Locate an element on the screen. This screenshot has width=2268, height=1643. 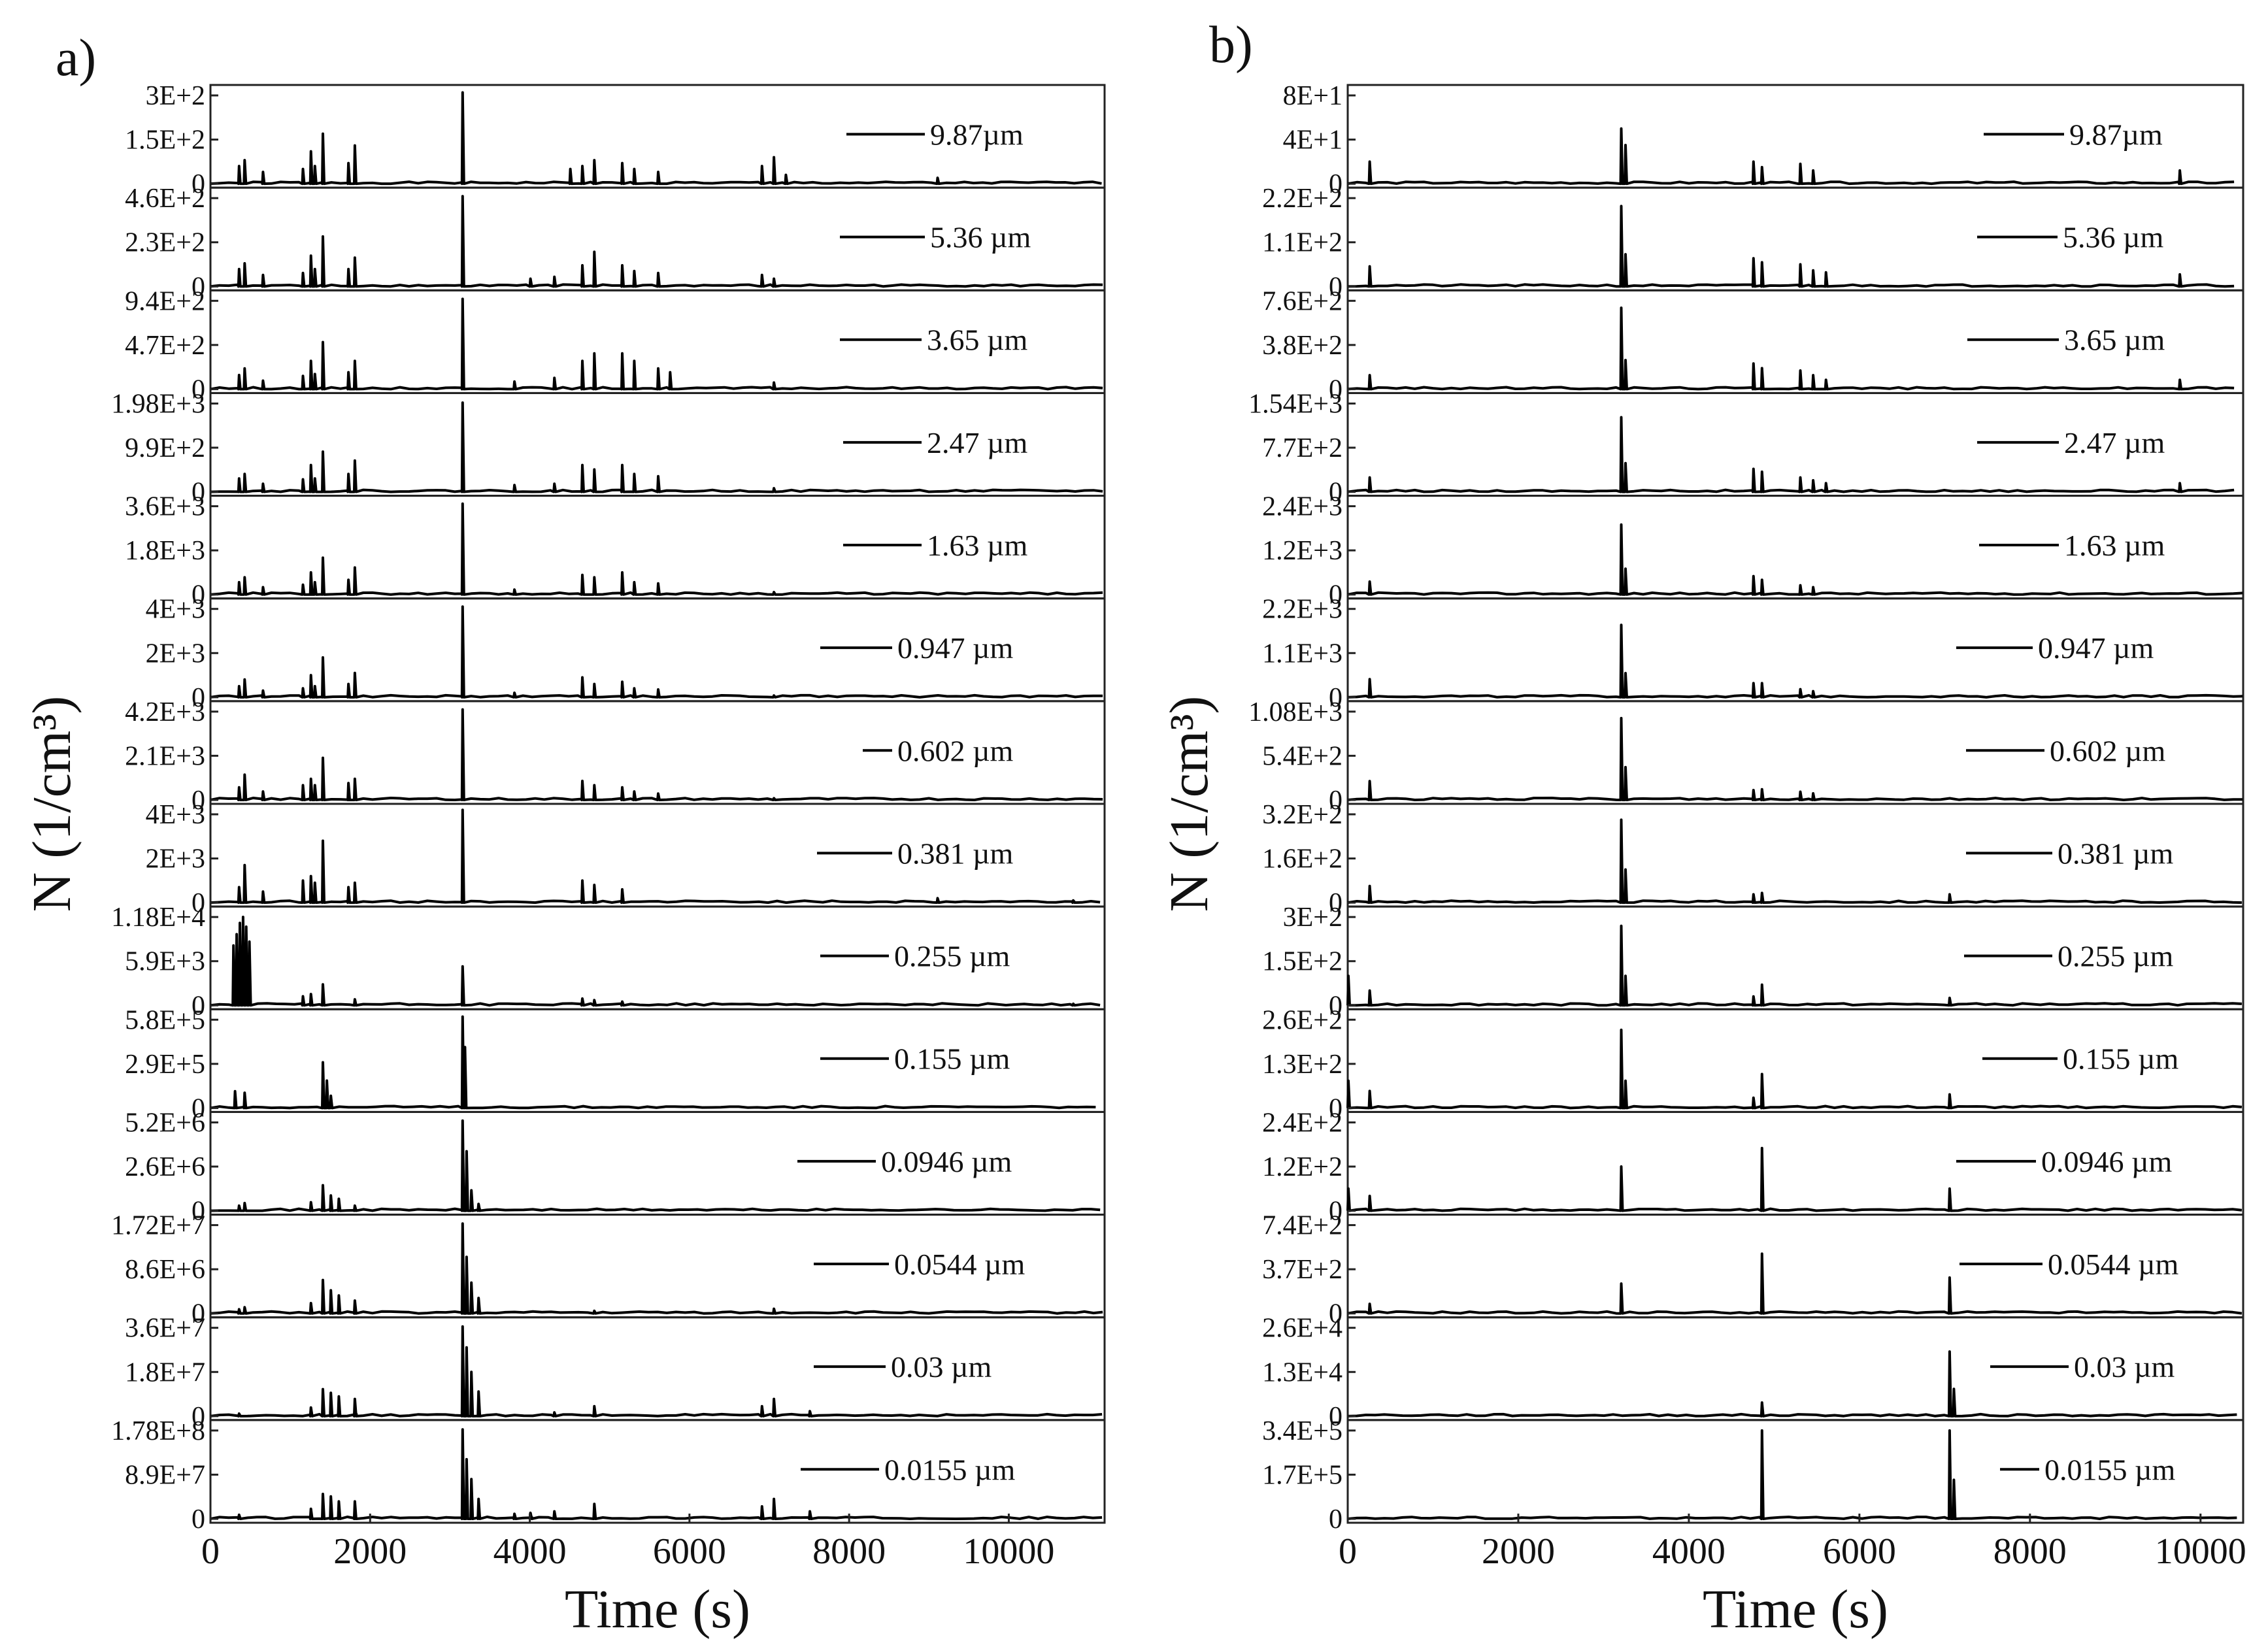
y-tick-label: 1.08E+3 is located at coordinates (1295, 712).